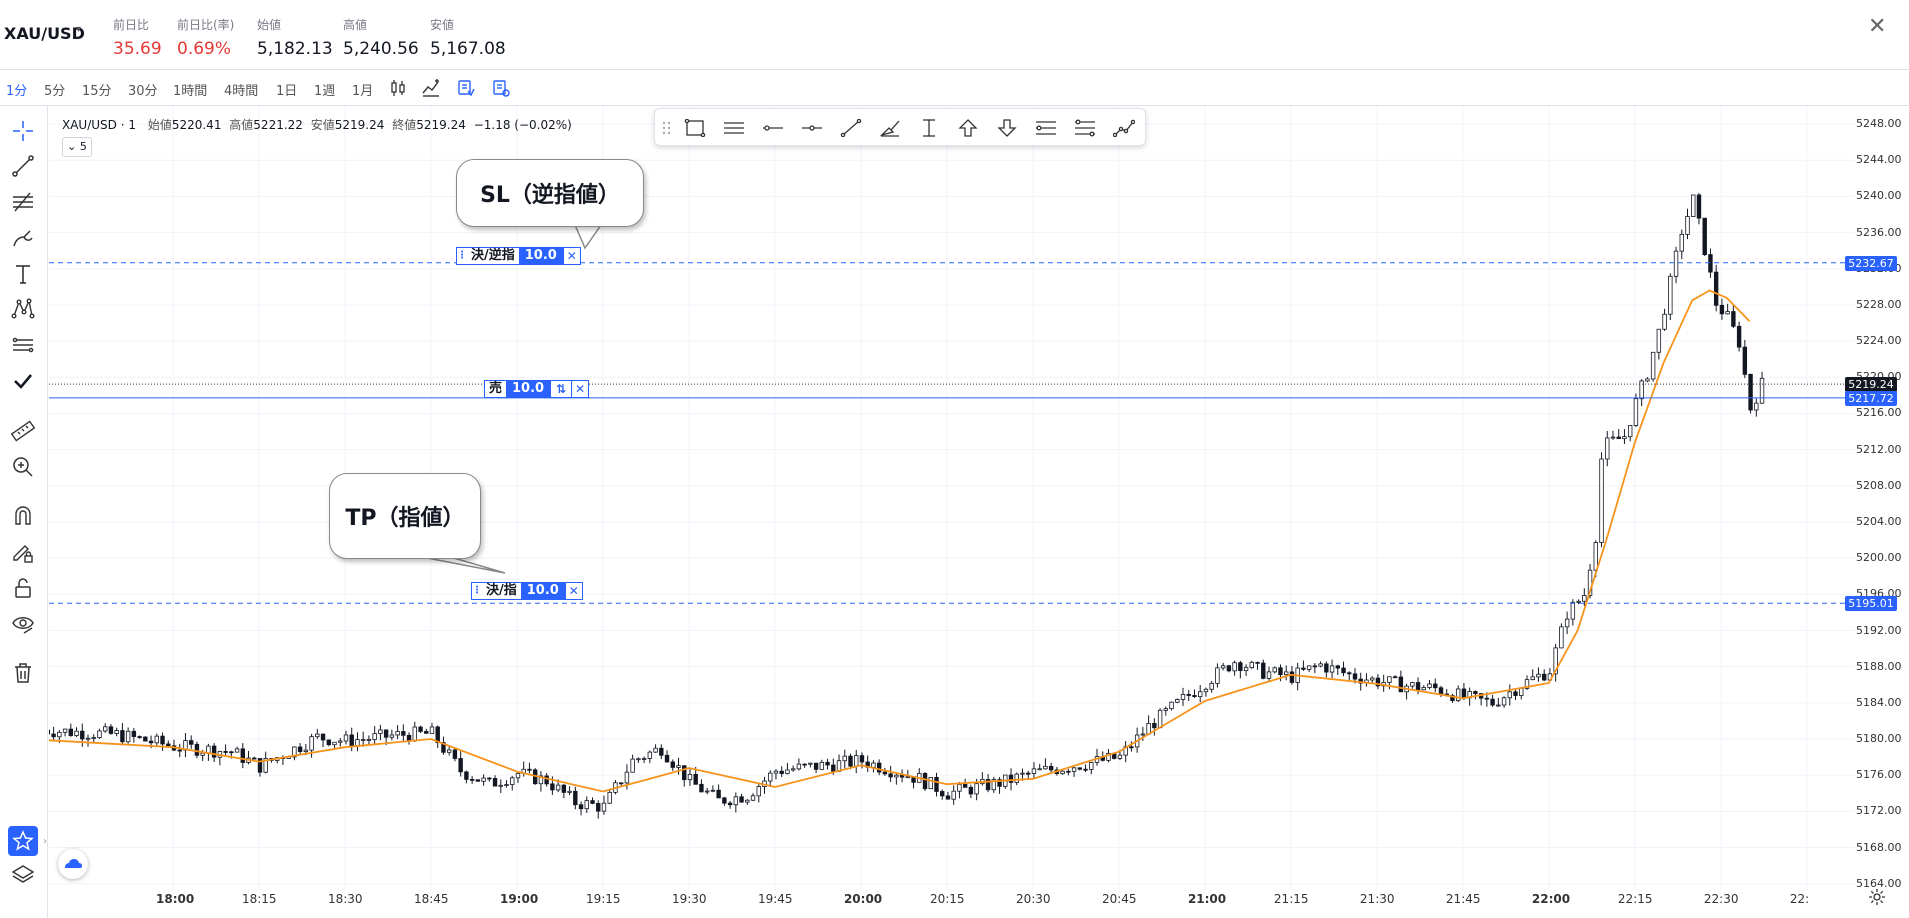  Describe the element at coordinates (501, 88) in the screenshot. I see `settings-list-icon` at that location.